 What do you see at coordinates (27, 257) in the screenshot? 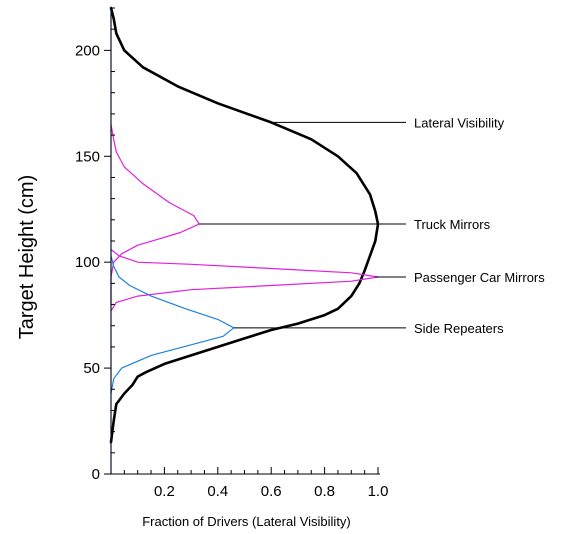
I see `y-axis-label: Target Height (cm)` at bounding box center [27, 257].